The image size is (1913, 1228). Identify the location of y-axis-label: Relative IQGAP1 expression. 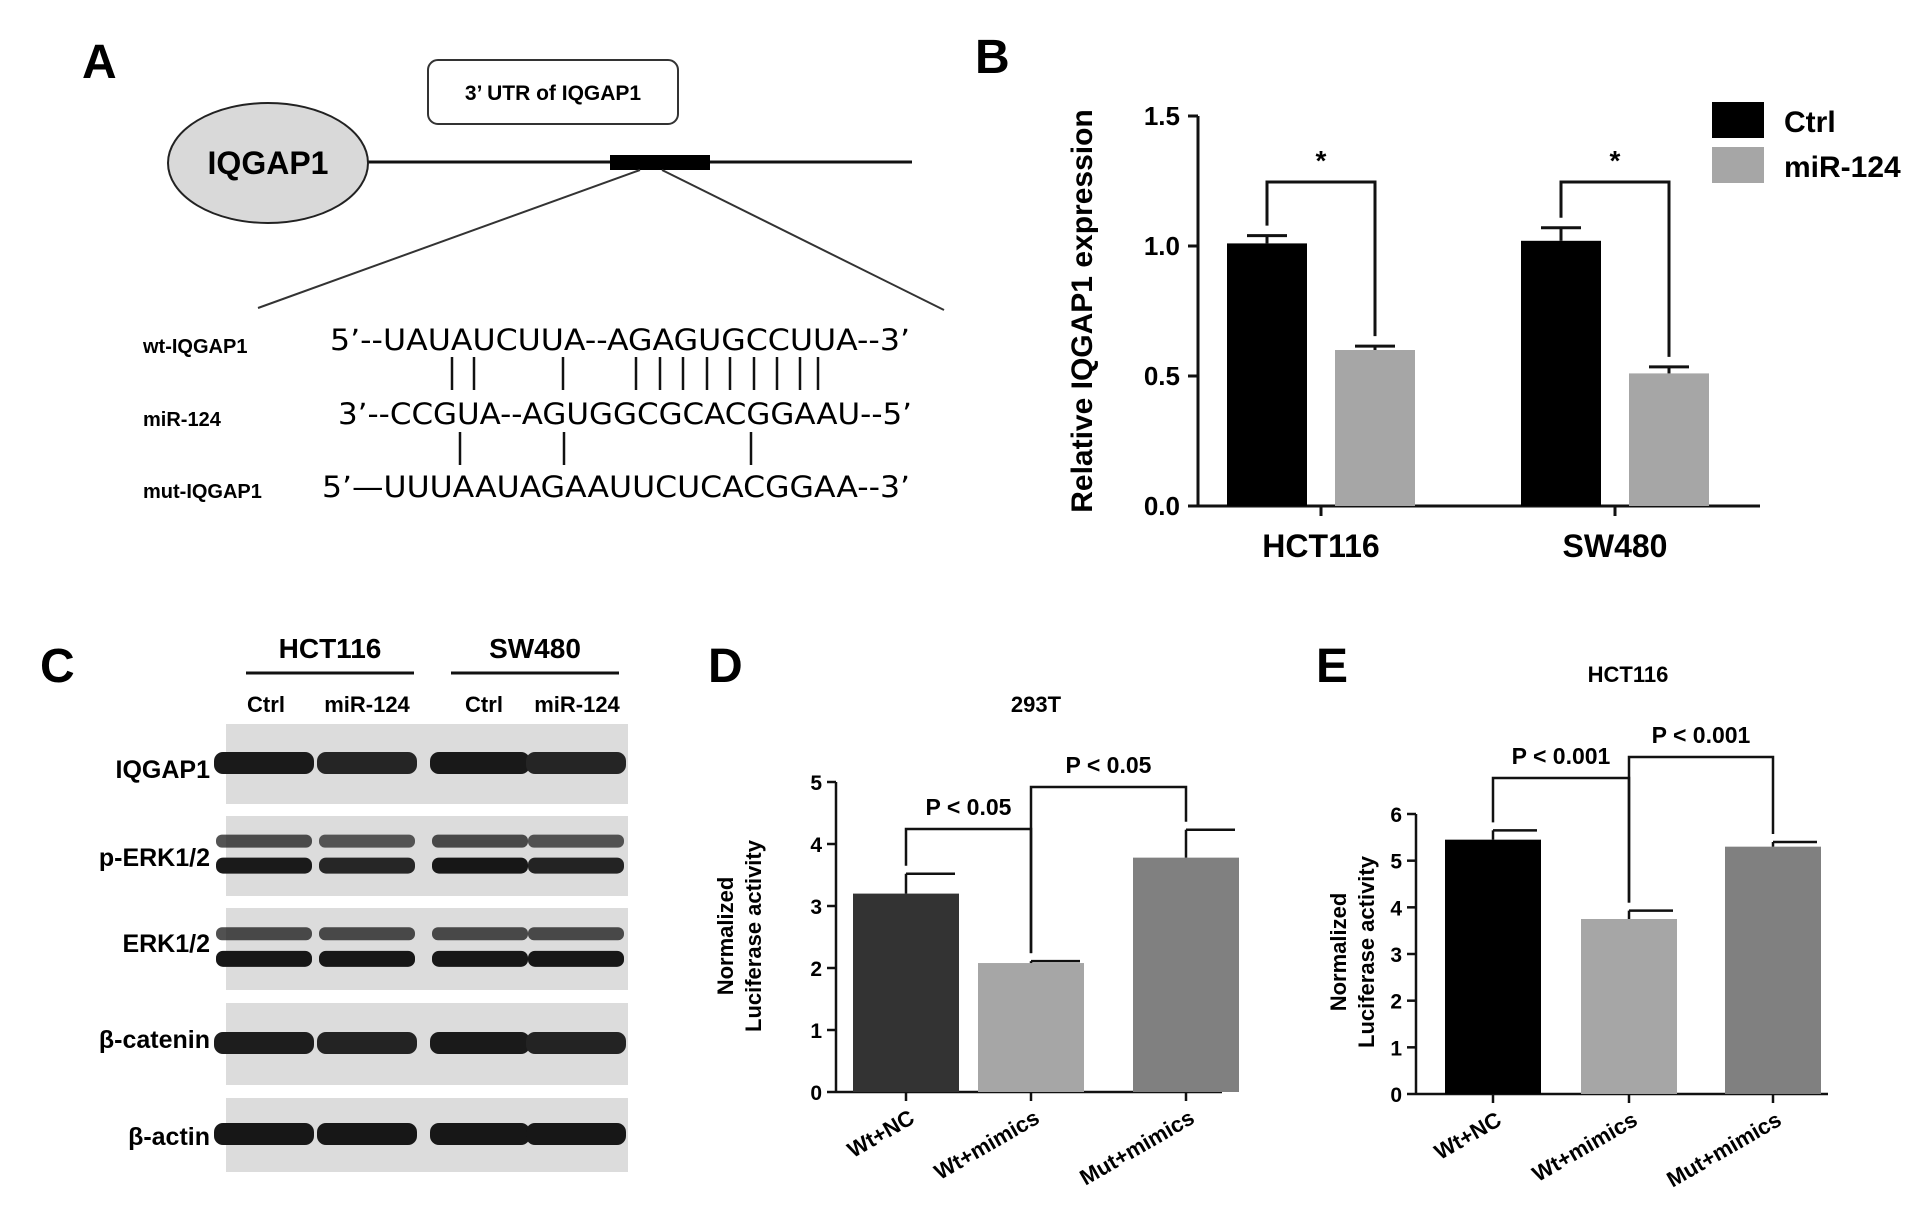
(1082, 311).